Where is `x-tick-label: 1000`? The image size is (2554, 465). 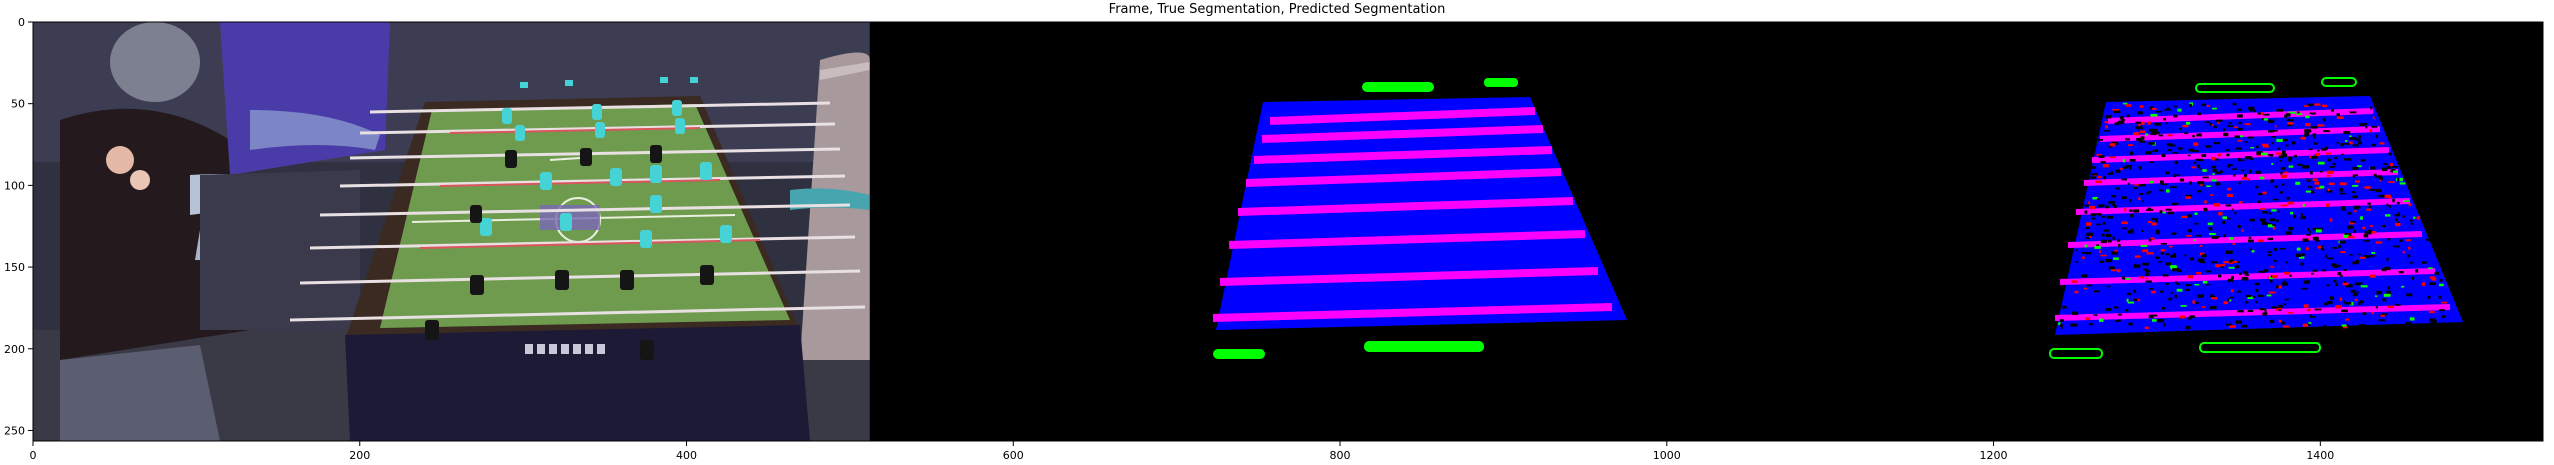
x-tick-label: 1000 is located at coordinates (1667, 455).